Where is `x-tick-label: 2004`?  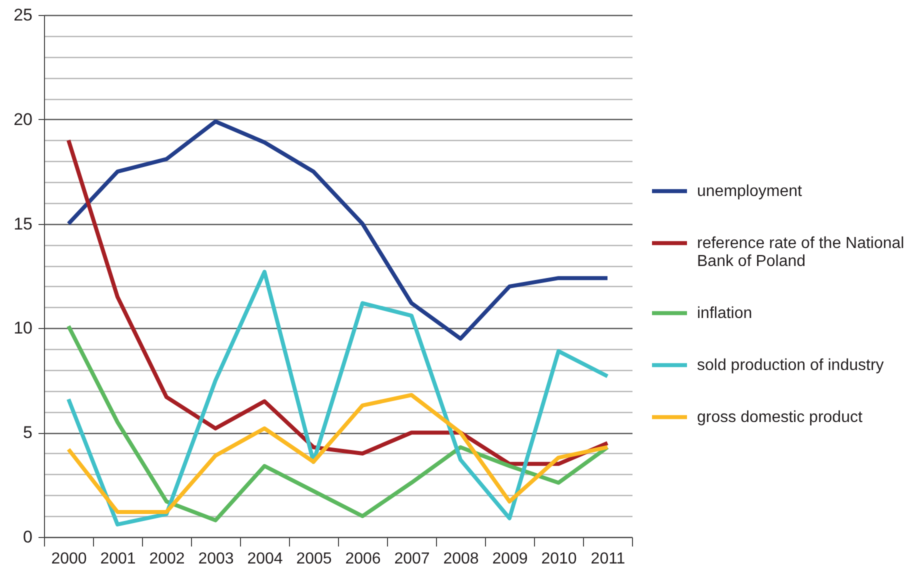 x-tick-label: 2004 is located at coordinates (265, 558).